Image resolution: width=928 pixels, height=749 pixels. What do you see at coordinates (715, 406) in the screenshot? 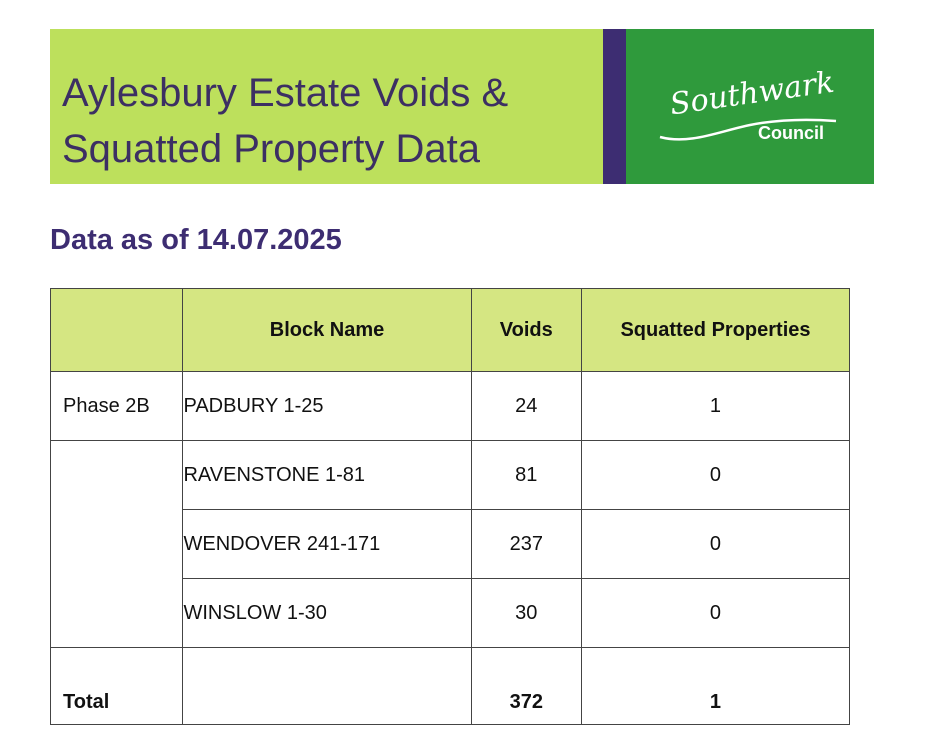
I see `squatted-cell: 1` at bounding box center [715, 406].